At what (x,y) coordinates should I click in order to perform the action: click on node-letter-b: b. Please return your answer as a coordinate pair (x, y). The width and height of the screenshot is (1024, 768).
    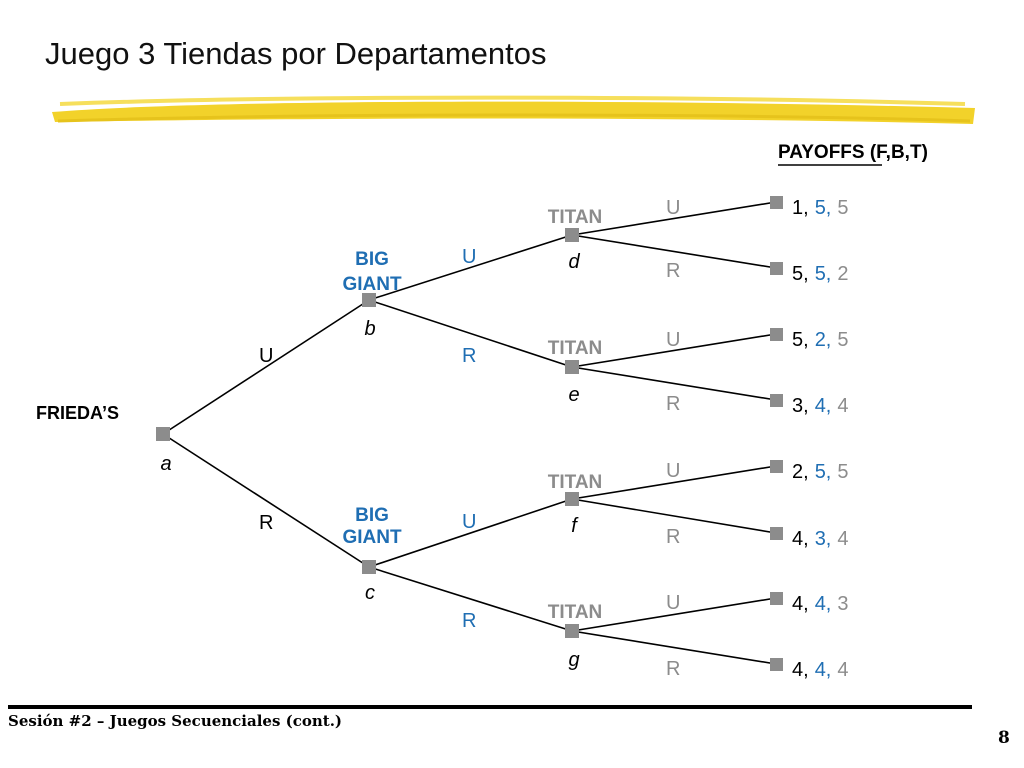
    Looking at the image, I should click on (369, 329).